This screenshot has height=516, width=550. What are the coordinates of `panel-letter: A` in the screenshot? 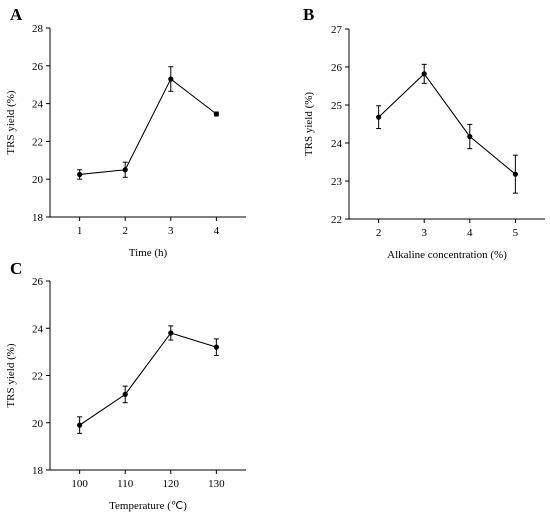 It's located at (16, 14).